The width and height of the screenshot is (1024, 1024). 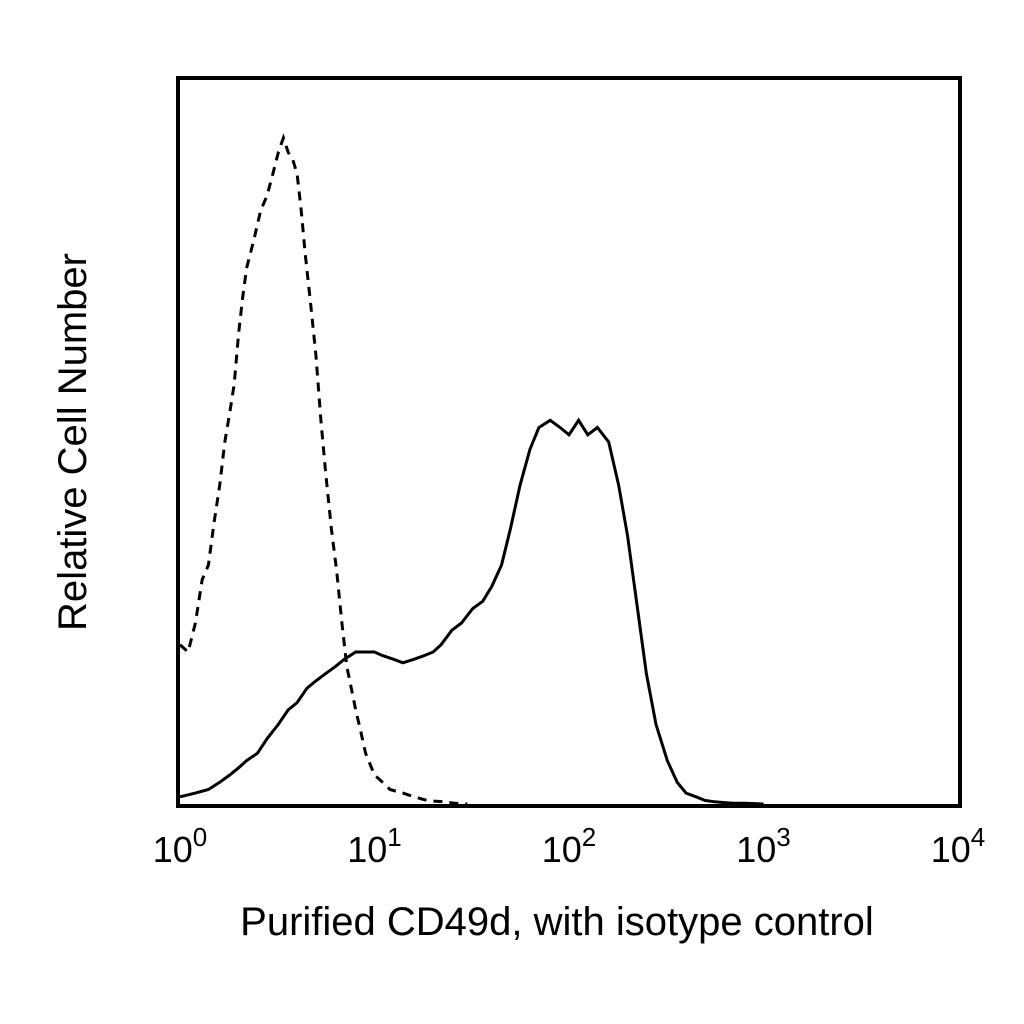 What do you see at coordinates (394, 837) in the screenshot?
I see `x-tick-exponent: 1` at bounding box center [394, 837].